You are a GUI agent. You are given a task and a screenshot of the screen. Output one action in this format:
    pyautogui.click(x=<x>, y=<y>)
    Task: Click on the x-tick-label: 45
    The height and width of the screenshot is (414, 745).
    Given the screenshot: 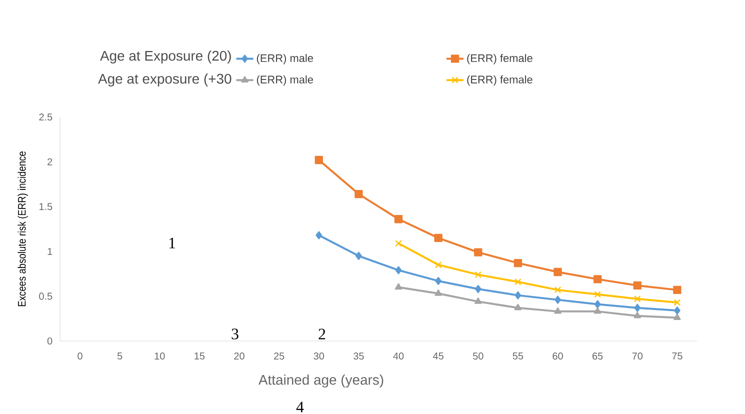 What is the action you would take?
    pyautogui.click(x=438, y=356)
    